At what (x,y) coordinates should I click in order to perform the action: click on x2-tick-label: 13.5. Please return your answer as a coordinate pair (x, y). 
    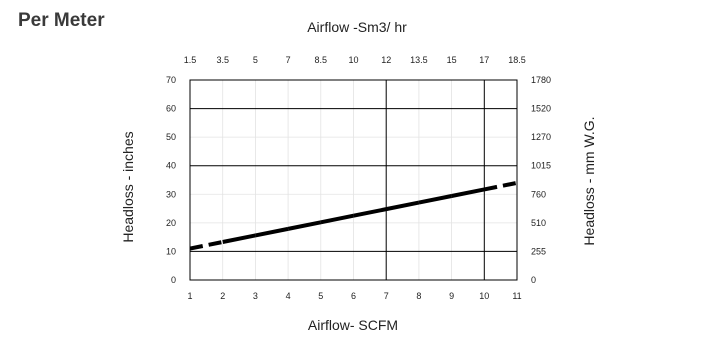
    Looking at the image, I should click on (419, 60).